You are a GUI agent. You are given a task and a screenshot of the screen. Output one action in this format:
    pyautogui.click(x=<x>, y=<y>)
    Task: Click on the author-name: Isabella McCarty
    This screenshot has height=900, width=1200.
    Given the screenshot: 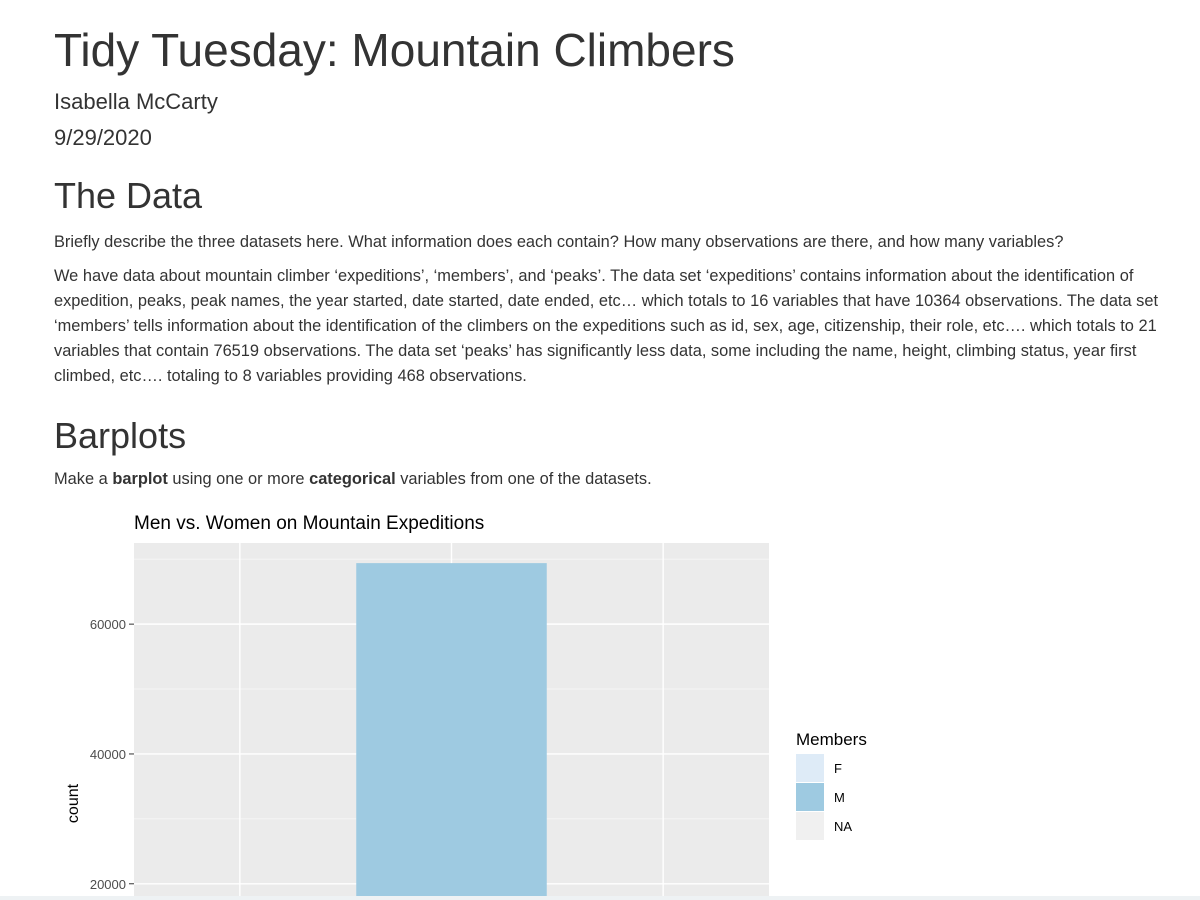 What is the action you would take?
    pyautogui.click(x=136, y=101)
    